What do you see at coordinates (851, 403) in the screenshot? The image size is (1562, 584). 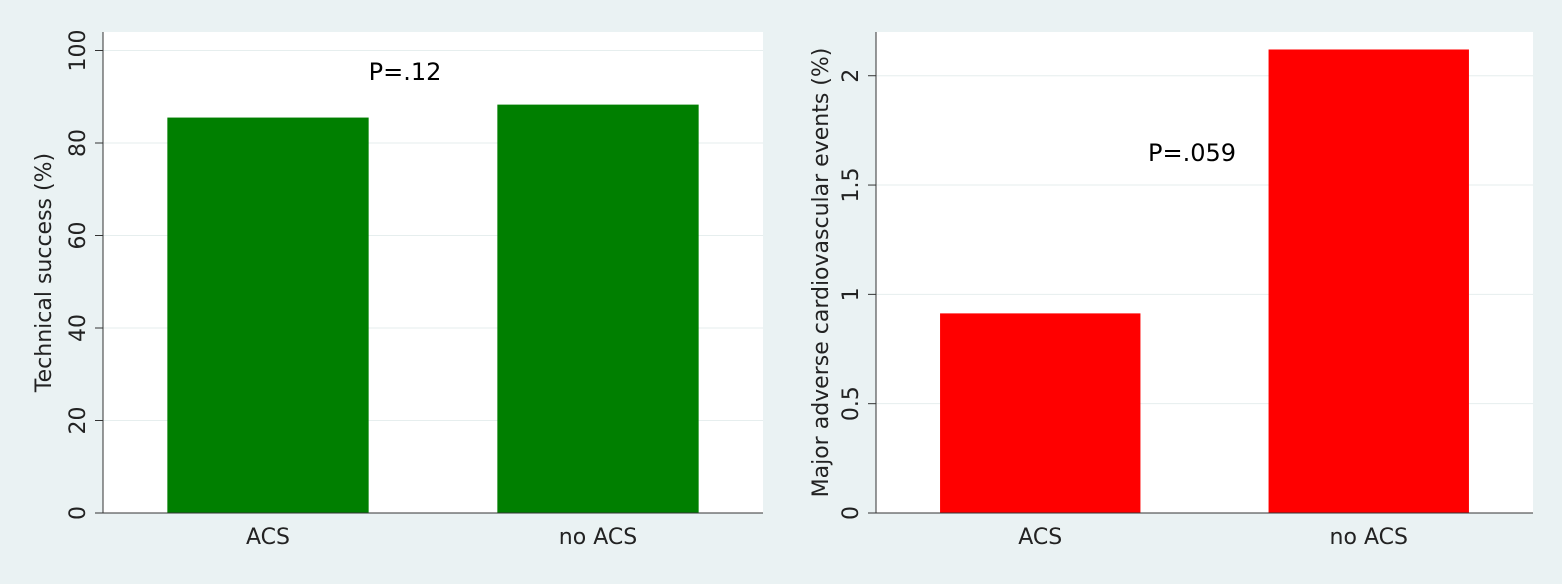 I see `y-tick-label: 0.5` at bounding box center [851, 403].